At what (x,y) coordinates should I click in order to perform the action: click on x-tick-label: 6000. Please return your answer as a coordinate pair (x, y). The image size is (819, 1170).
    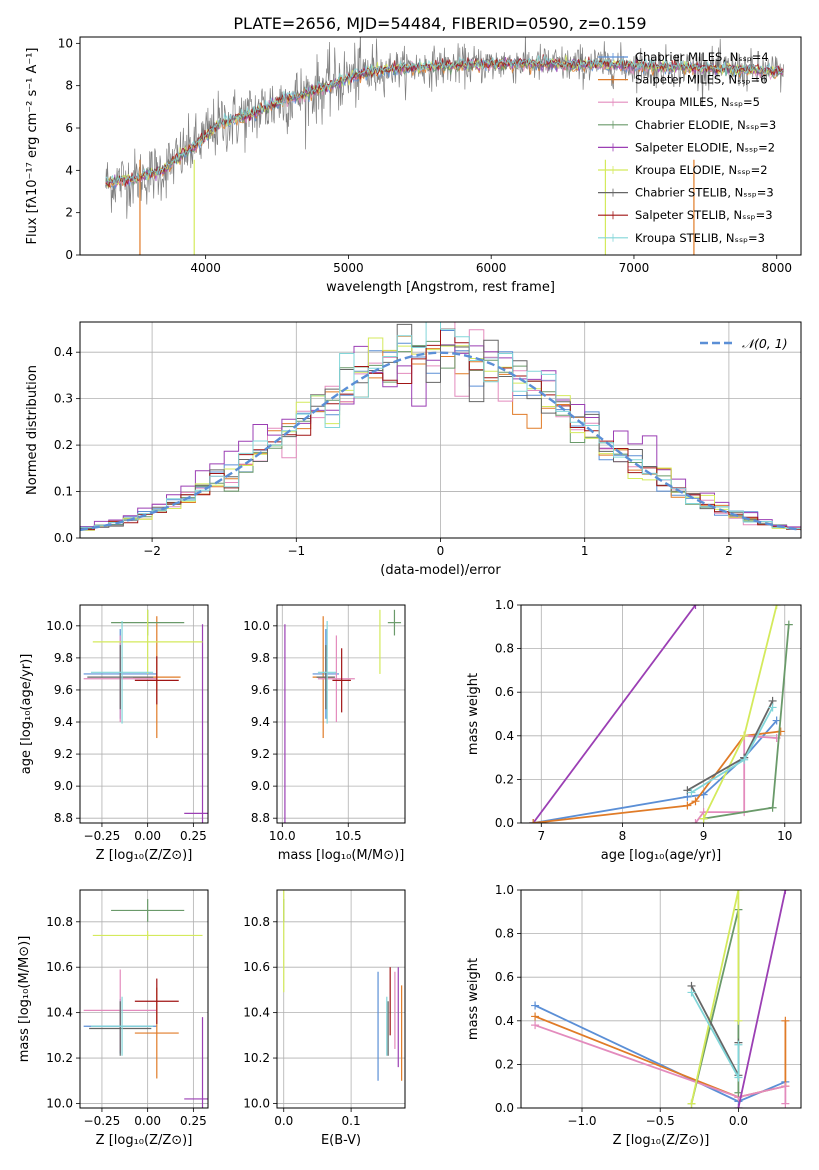
    Looking at the image, I should click on (491, 268).